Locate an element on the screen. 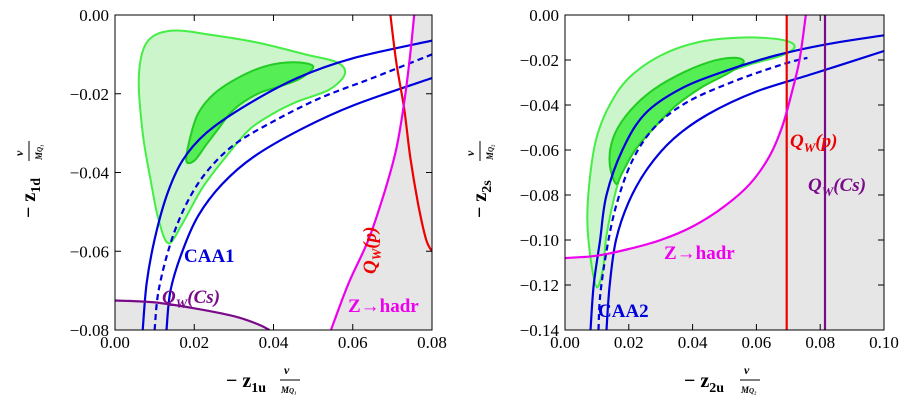 Image resolution: width=908 pixels, height=407 pixels. svg-text: − z1u is located at coordinates (246, 383).